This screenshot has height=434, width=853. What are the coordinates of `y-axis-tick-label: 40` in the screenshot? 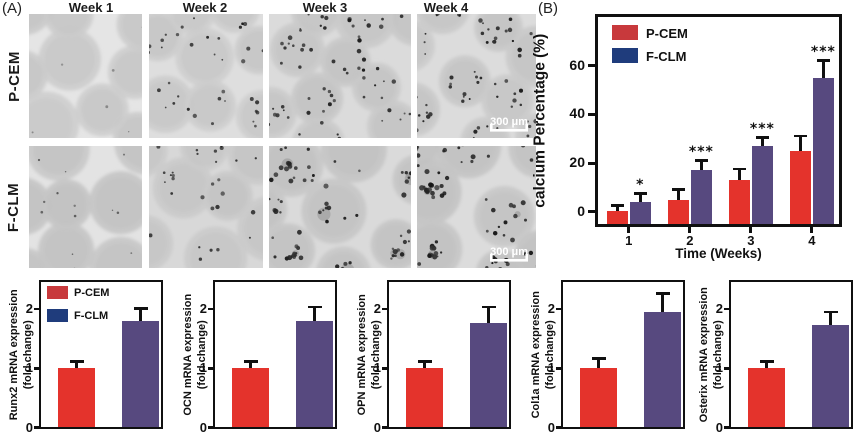 It's located at (577, 113).